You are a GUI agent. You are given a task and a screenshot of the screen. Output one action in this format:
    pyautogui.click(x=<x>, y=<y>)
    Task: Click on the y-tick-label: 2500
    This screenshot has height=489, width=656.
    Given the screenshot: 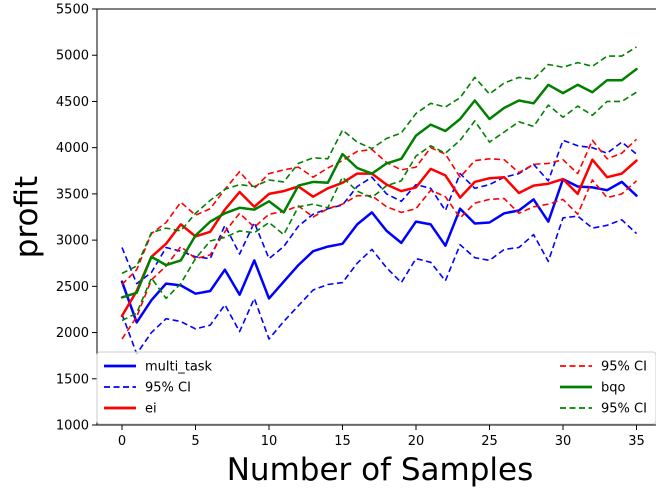 What is the action you would take?
    pyautogui.click(x=72, y=287)
    